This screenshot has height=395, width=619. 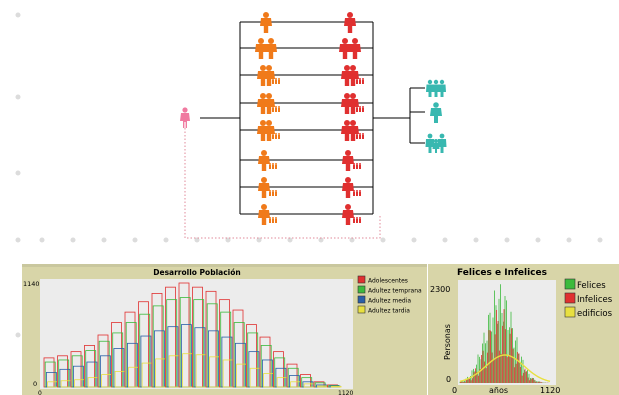 I want to click on plot2-y-max-label: 2300, so click(x=440, y=289).